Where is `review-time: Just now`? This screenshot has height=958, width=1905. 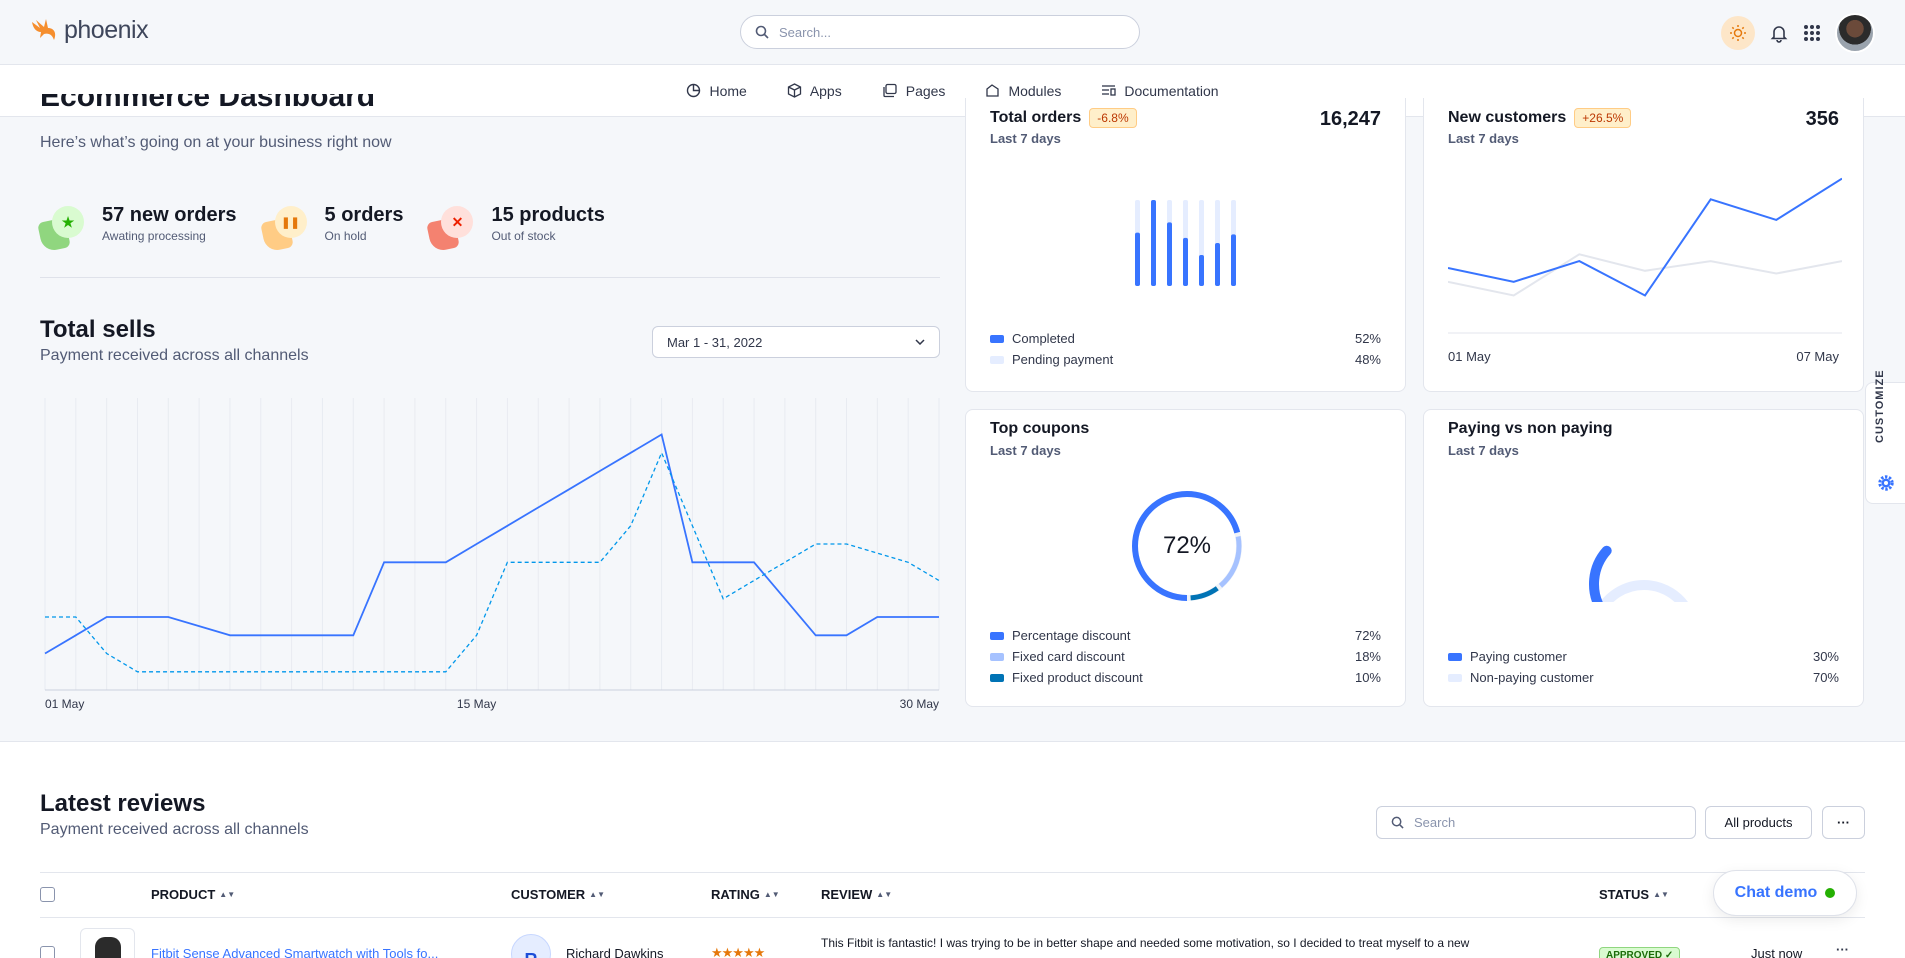 review-time: Just now is located at coordinates (1777, 952).